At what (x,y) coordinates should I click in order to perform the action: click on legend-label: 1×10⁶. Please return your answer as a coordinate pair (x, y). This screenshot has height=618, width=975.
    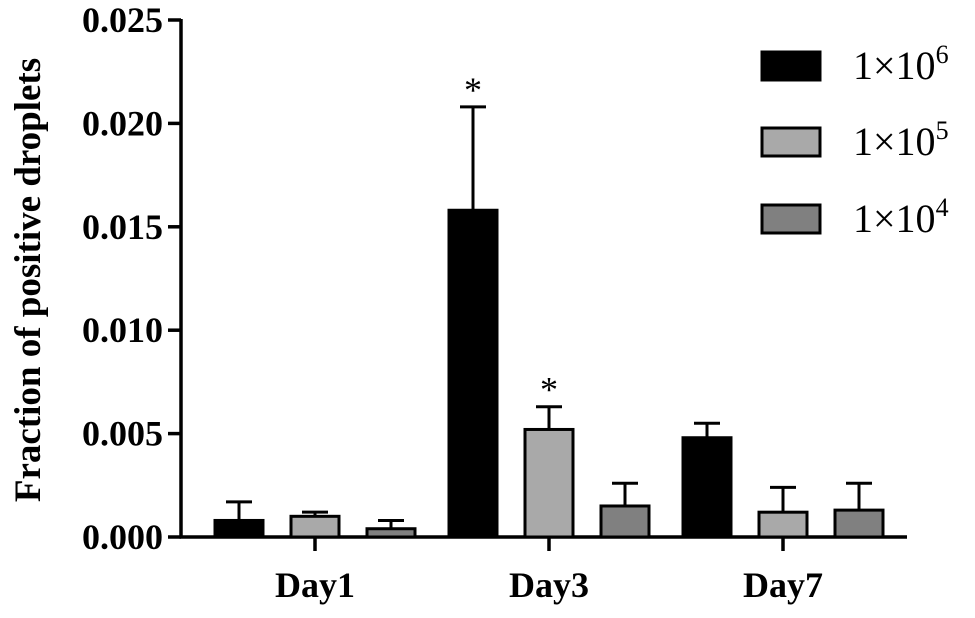
    Looking at the image, I should click on (901, 64).